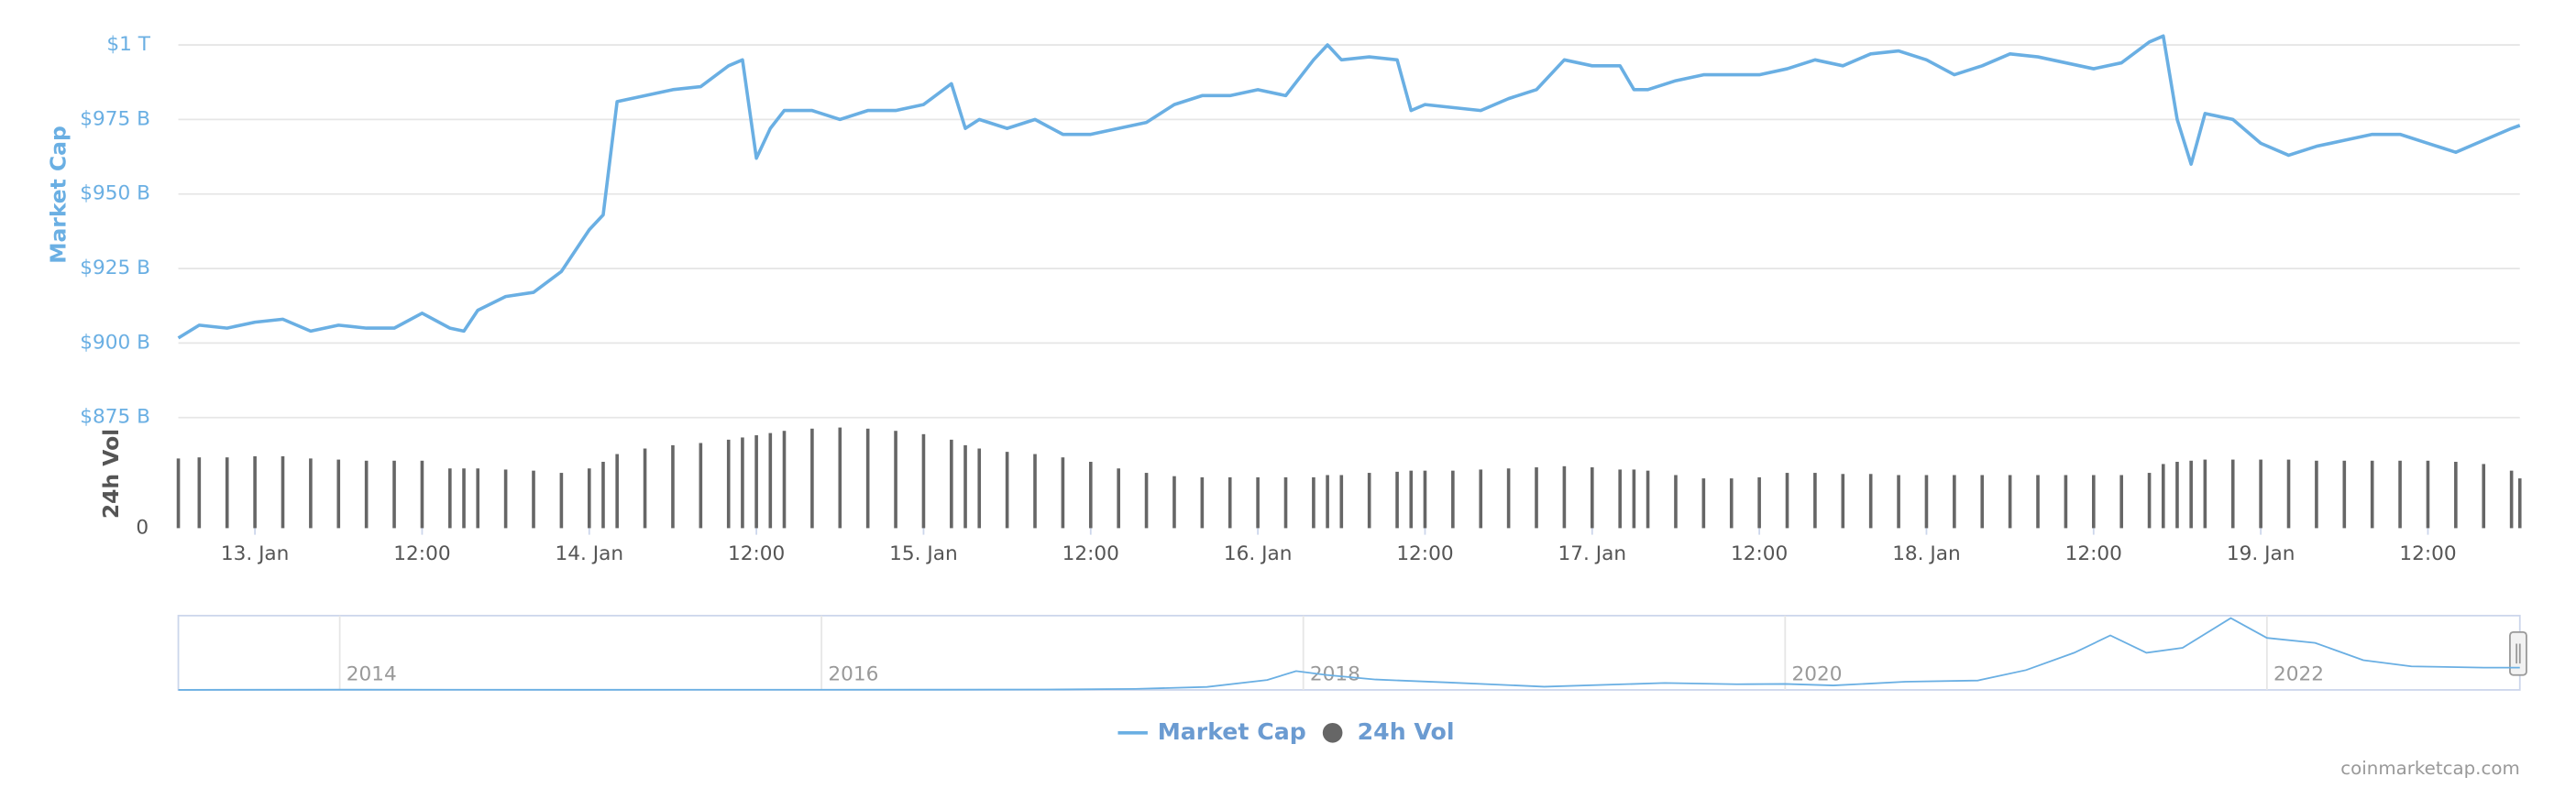 The width and height of the screenshot is (2576, 799). What do you see at coordinates (2429, 768) in the screenshot?
I see `credit: coinmarketcap.com` at bounding box center [2429, 768].